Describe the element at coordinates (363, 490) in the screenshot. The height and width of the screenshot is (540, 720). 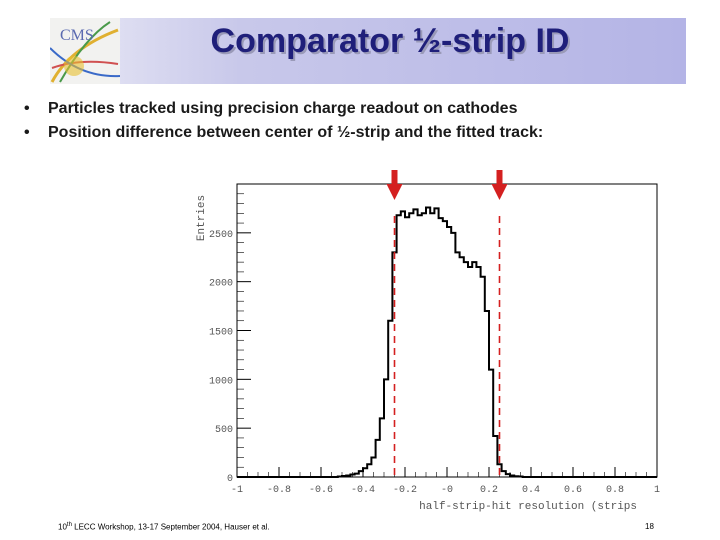
I see `x-tick-label: -0.4` at that location.